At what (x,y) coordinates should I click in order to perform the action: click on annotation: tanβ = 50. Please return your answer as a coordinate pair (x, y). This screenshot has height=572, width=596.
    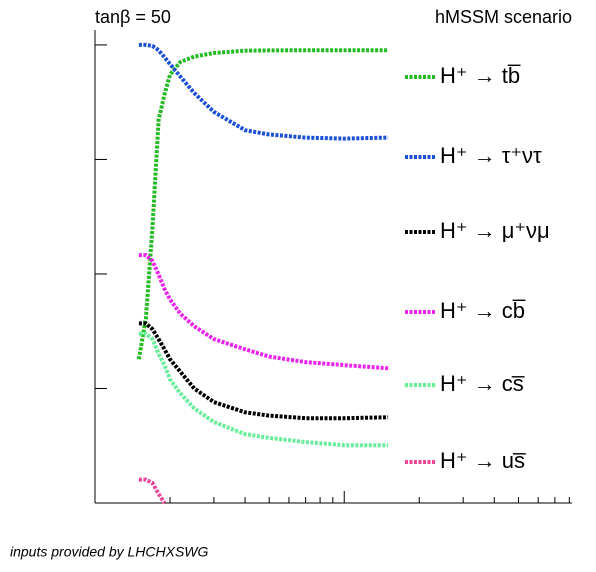
    Looking at the image, I should click on (133, 17).